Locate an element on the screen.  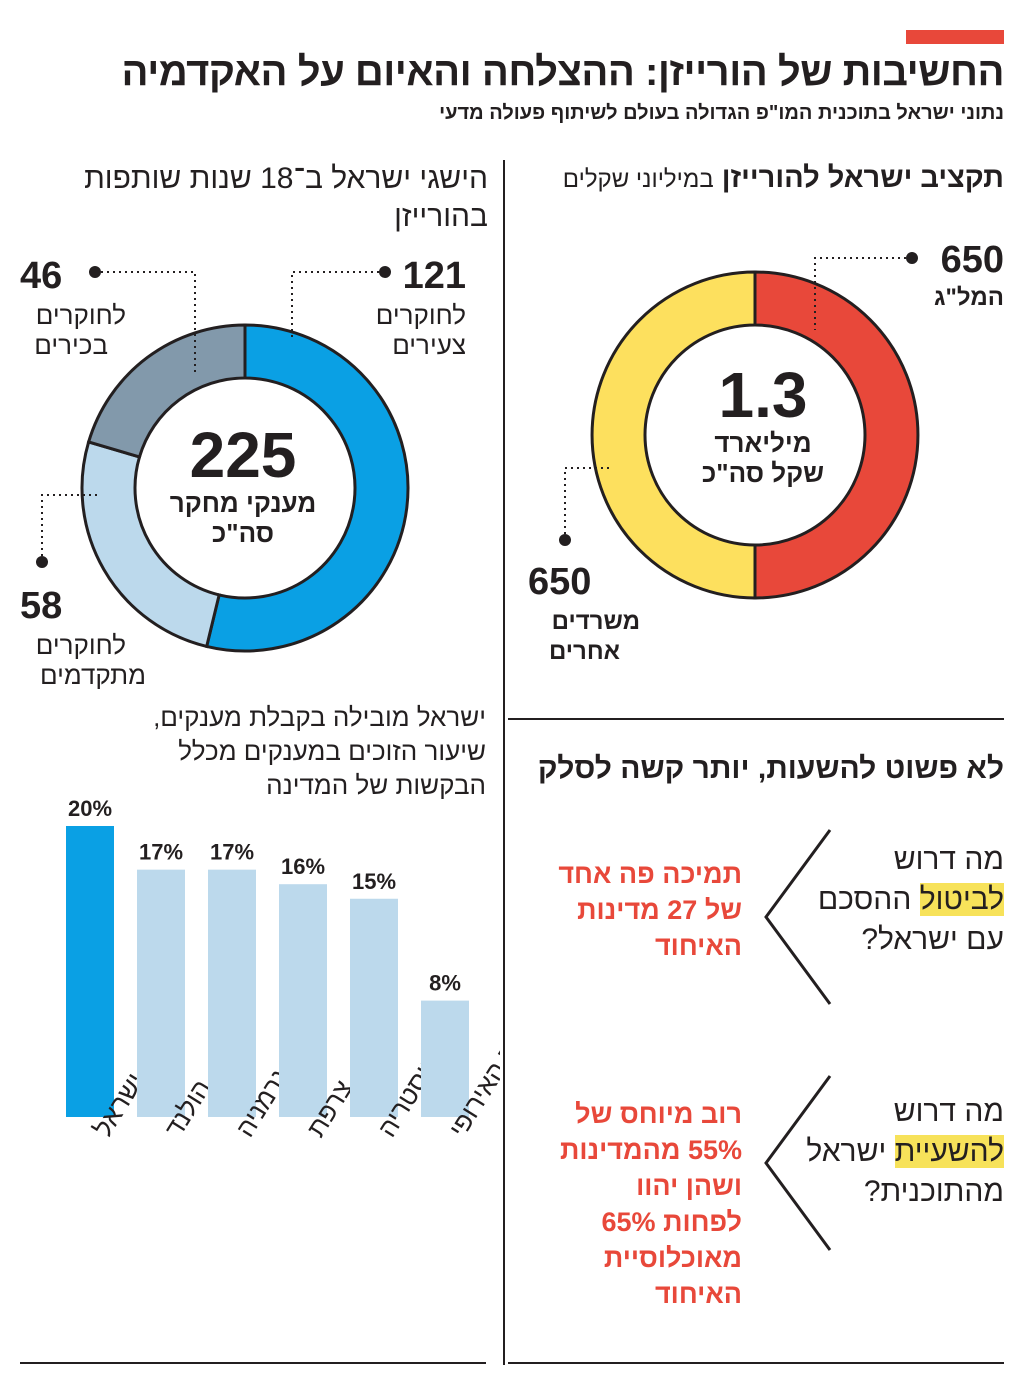
question2-line2: להשעיית ישראל is located at coordinates (904, 1152).